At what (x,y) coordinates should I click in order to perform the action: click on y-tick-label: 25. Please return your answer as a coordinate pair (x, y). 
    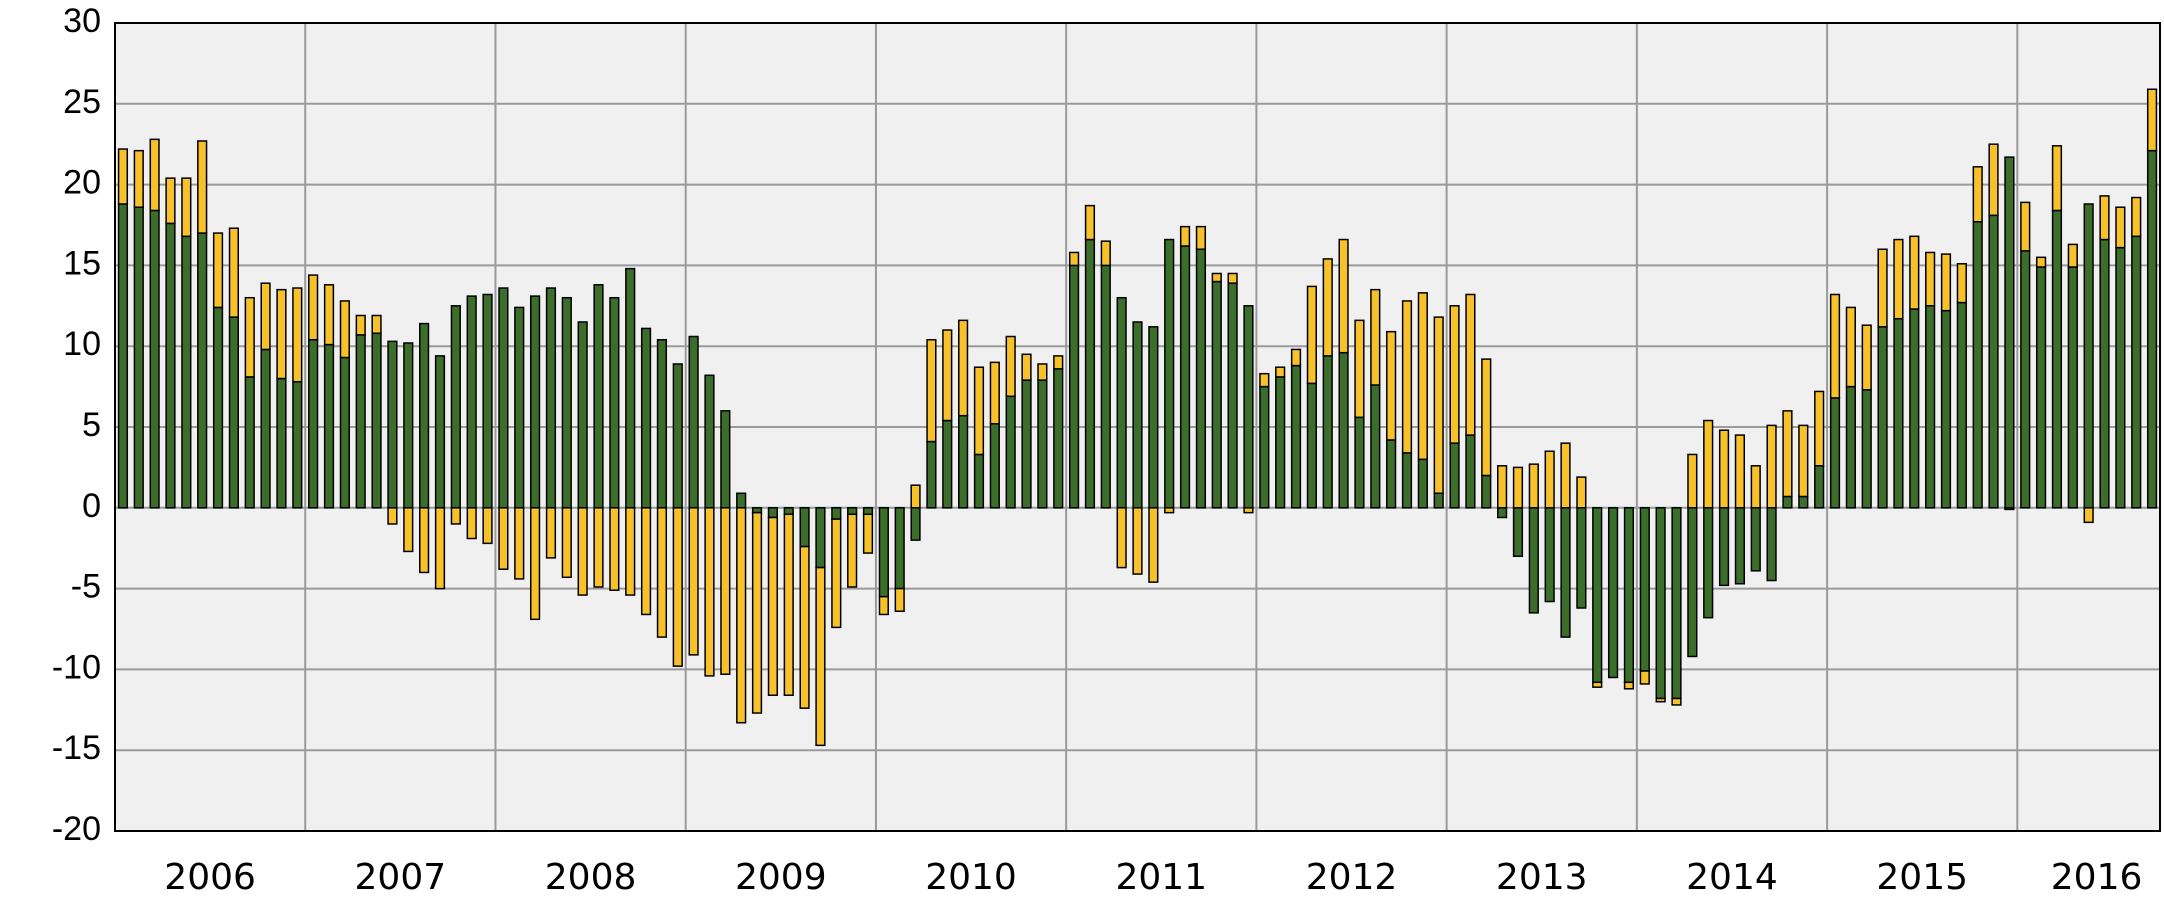
    Looking at the image, I should click on (82, 102).